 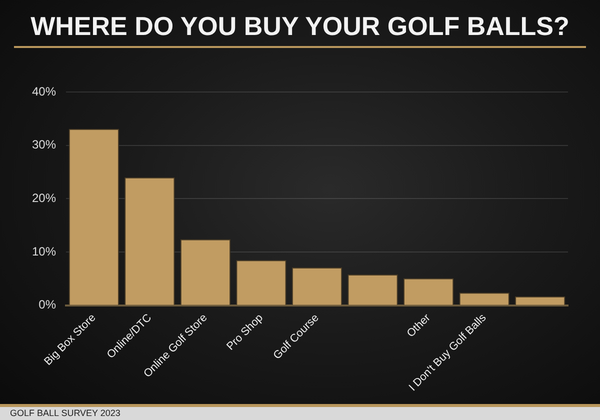 What do you see at coordinates (44, 251) in the screenshot?
I see `y-tick-label: 10%` at bounding box center [44, 251].